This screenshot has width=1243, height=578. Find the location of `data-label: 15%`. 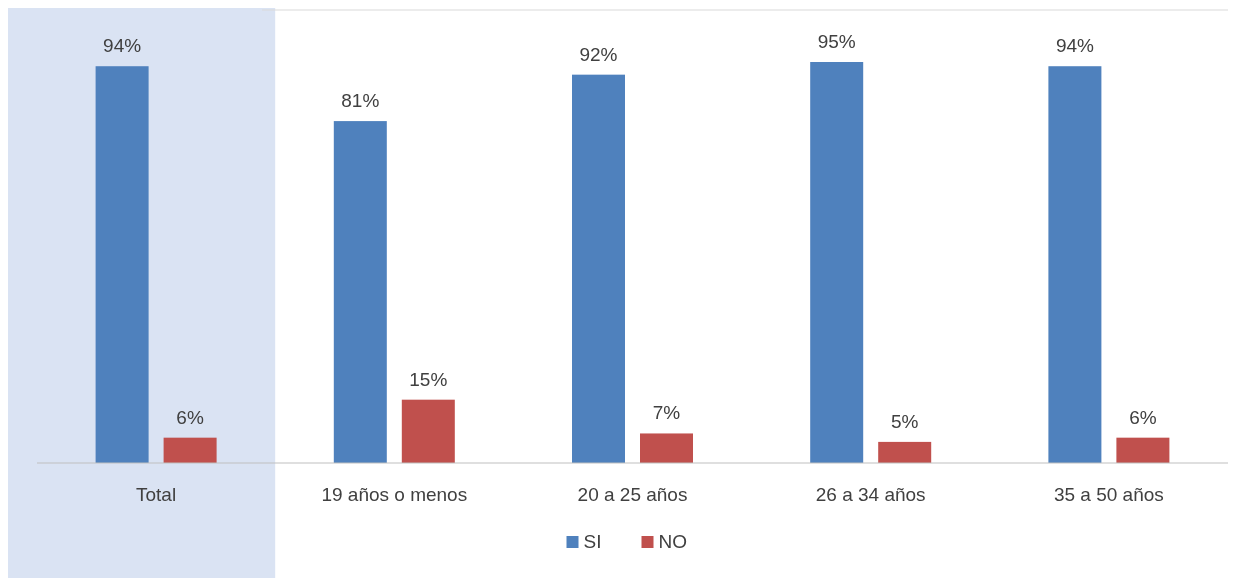

data-label: 15% is located at coordinates (428, 379).